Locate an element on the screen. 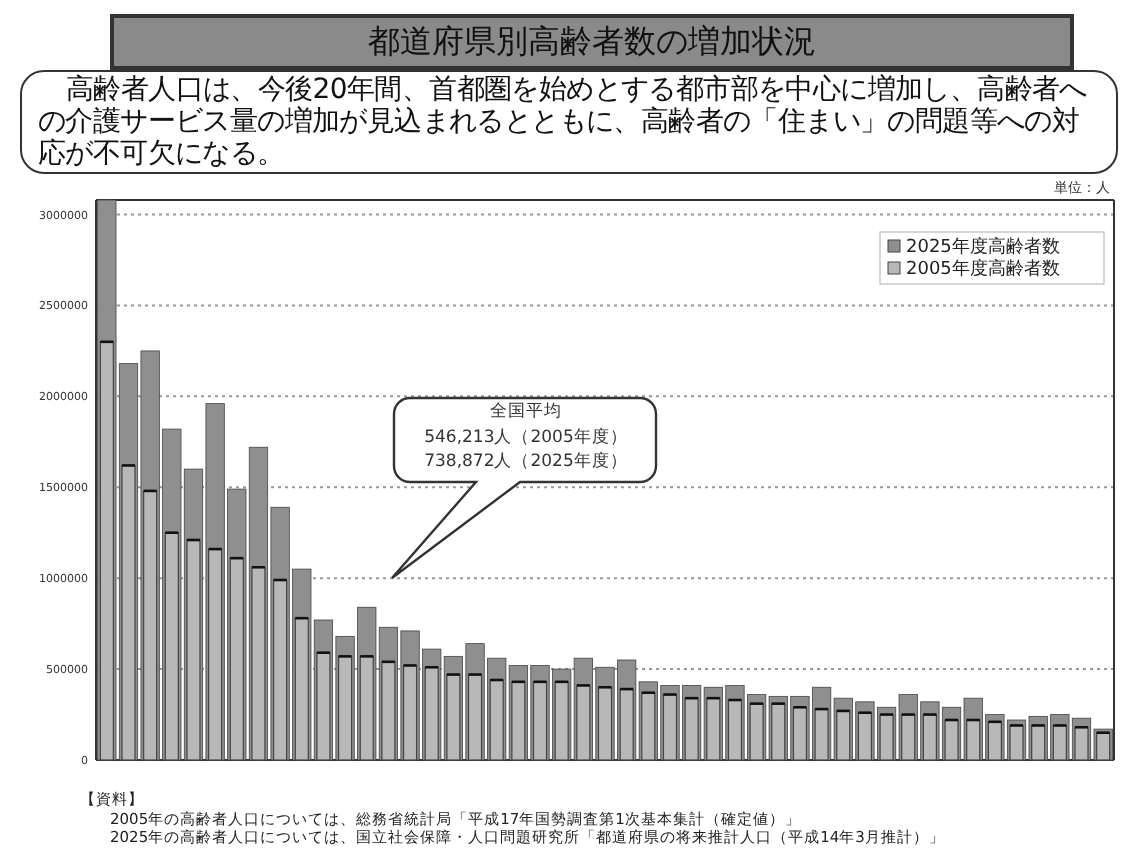 Image resolution: width=1122 pixels, height=864 pixels. chart-subtitle: 高齢者人口は、今後20年間、首都圏を始めとする都市部を中心に増加し、高齢者への介護サービス量の増加が見込まれるとともに、高齢者の「住まい」の問題等への対応が不可欠になる。 is located at coordinates (569, 122).